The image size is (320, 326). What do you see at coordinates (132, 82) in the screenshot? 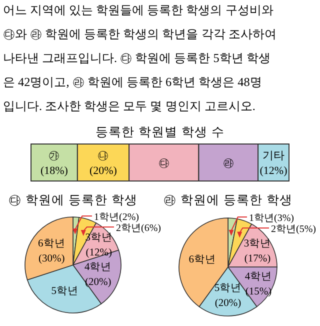
I see `text: 은 42명이고, ㉱ 학원에 등록한 6학년 학생은 48명` at bounding box center [132, 82].